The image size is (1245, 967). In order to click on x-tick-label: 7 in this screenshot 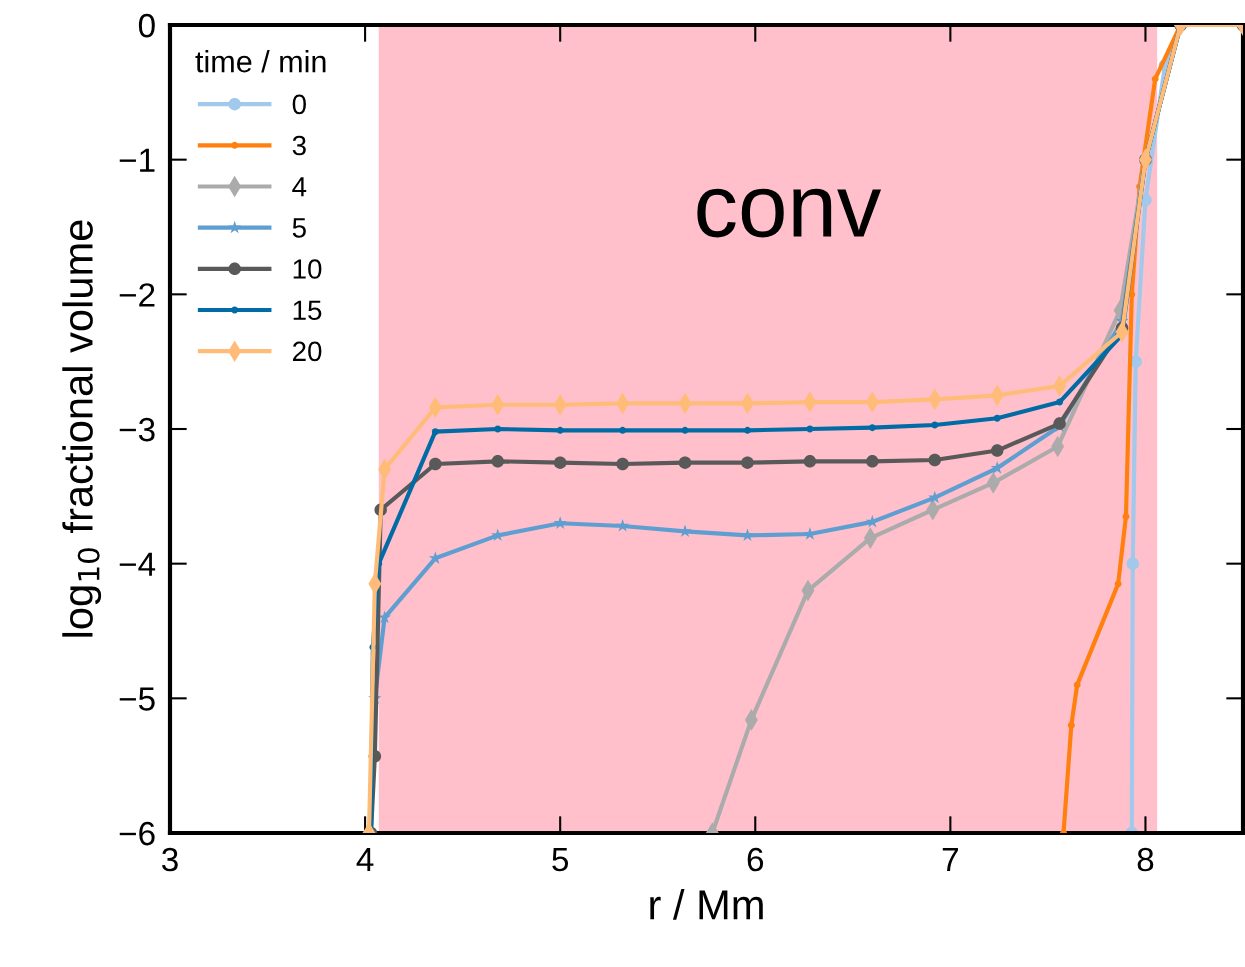, I will do `click(950, 860)`.